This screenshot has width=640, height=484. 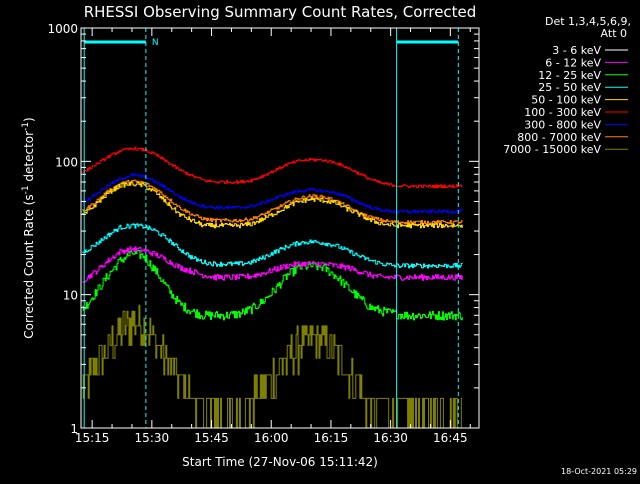 I want to click on x-tick-label: 16:00, so click(x=271, y=438).